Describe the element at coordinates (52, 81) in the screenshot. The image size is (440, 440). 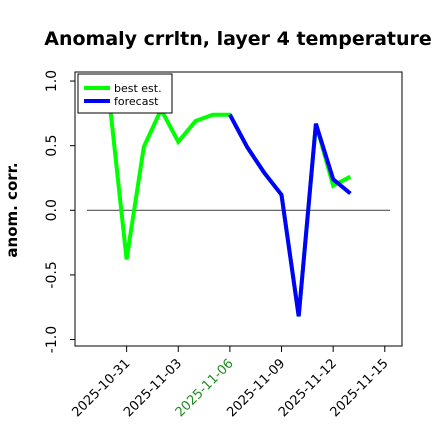
I see `y-tick-label: 1.0` at that location.